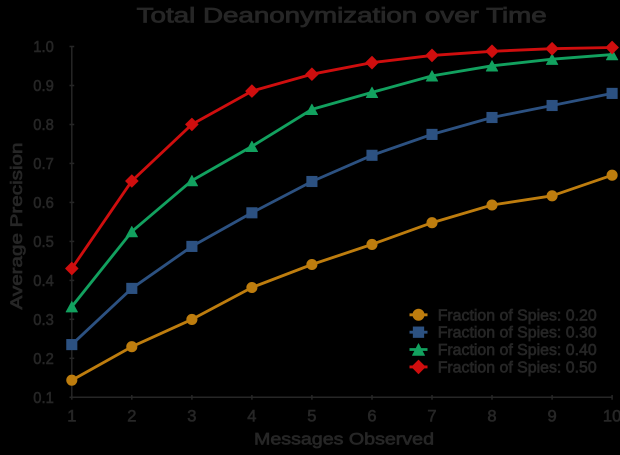 The width and height of the screenshot is (620, 455). What do you see at coordinates (43, 164) in the screenshot?
I see `svg-text: 0.7` at bounding box center [43, 164].